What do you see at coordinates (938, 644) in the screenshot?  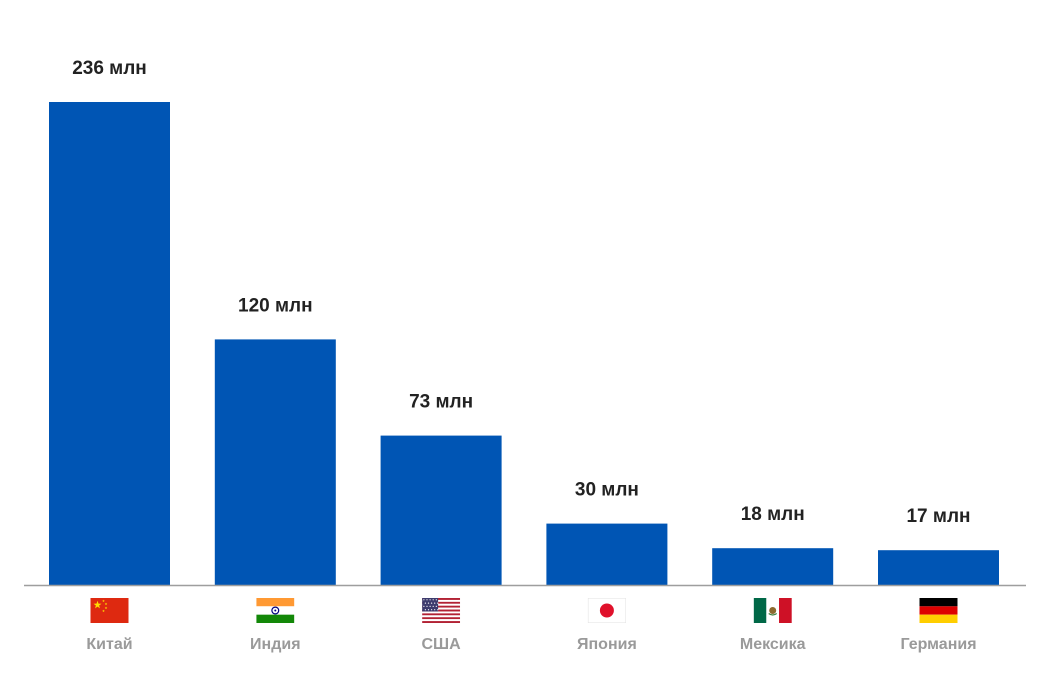 I see `category-label-6: Германия` at bounding box center [938, 644].